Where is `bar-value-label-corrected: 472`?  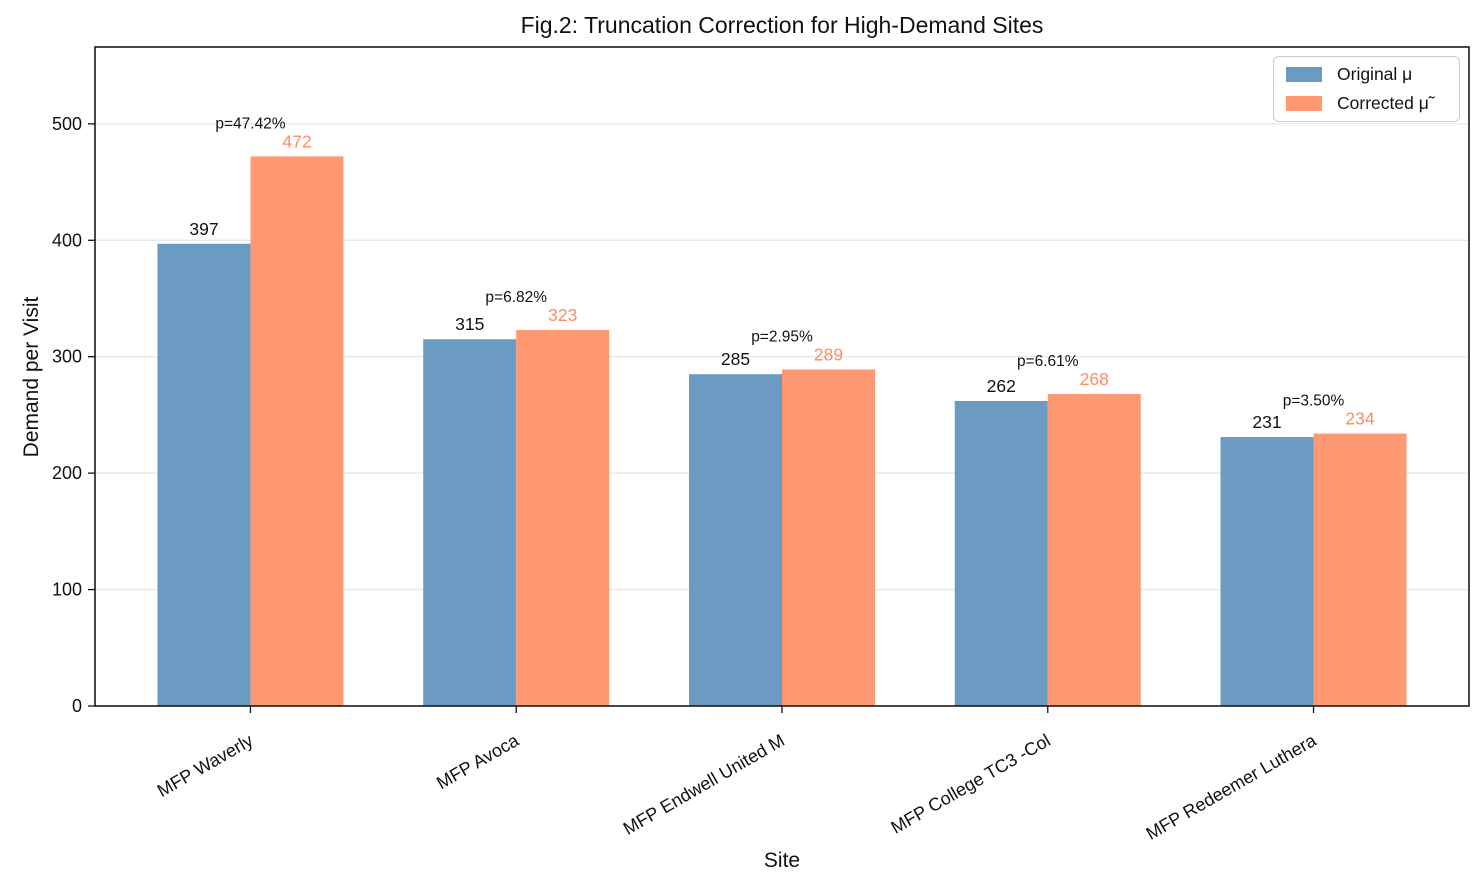 bar-value-label-corrected: 472 is located at coordinates (296, 141).